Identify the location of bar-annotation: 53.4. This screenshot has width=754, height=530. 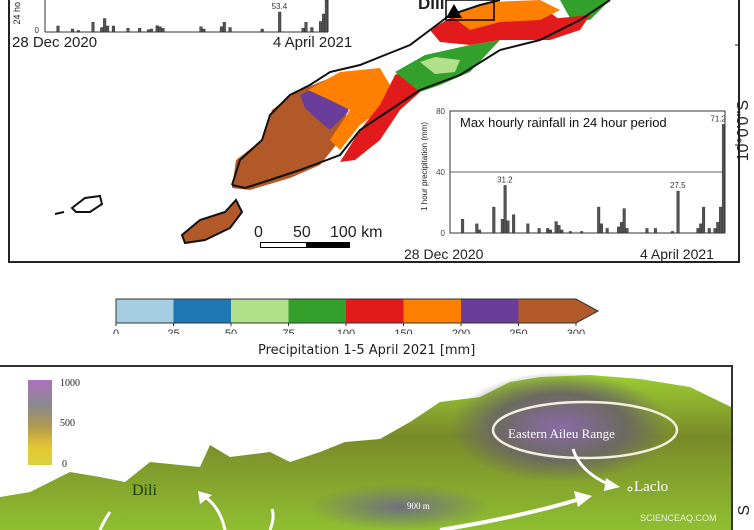
(280, 6).